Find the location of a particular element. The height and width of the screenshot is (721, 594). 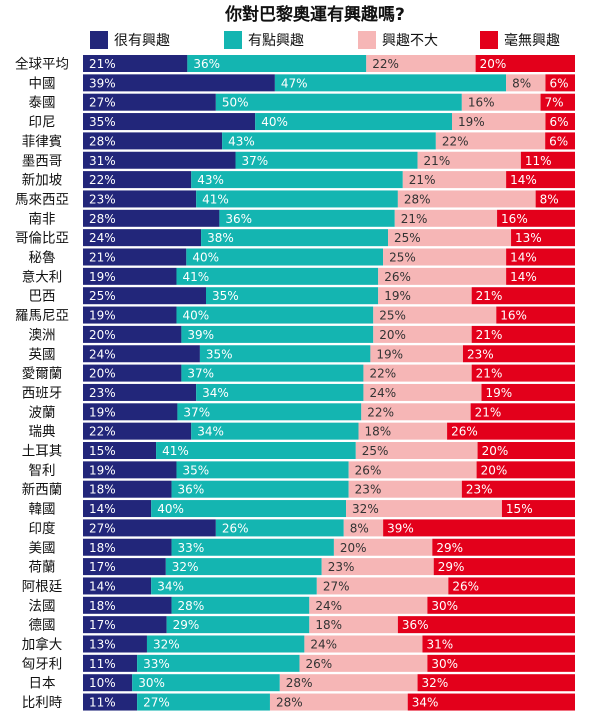

value-label: 27% is located at coordinates (336, 586).